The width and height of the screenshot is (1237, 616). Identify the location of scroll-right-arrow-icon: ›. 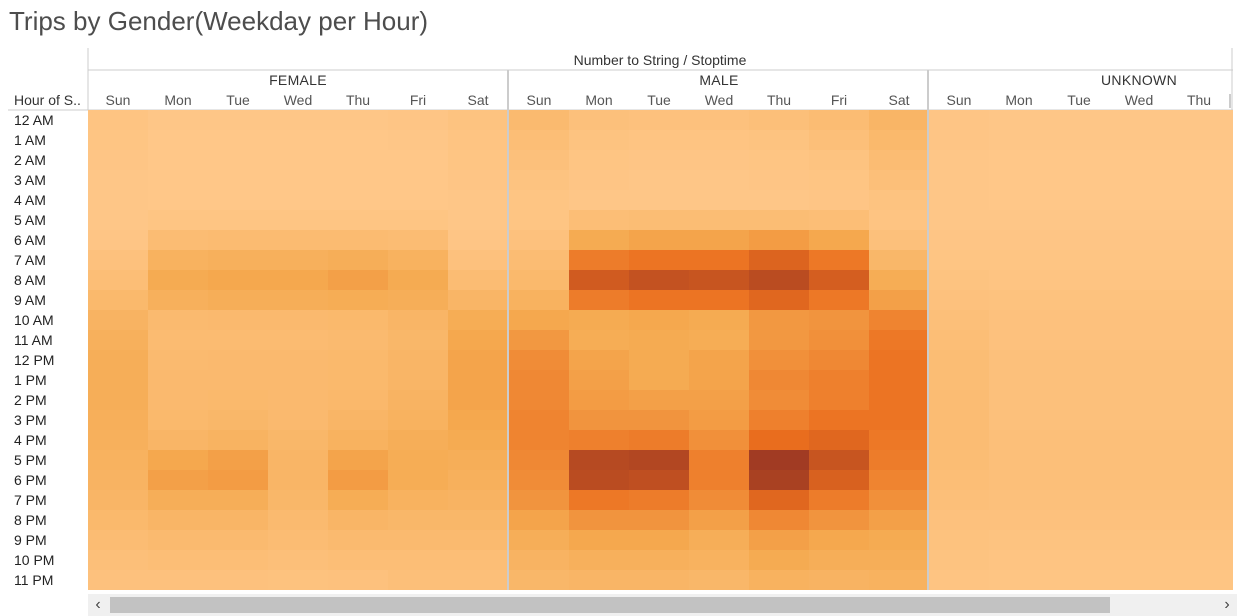
(1227, 604).